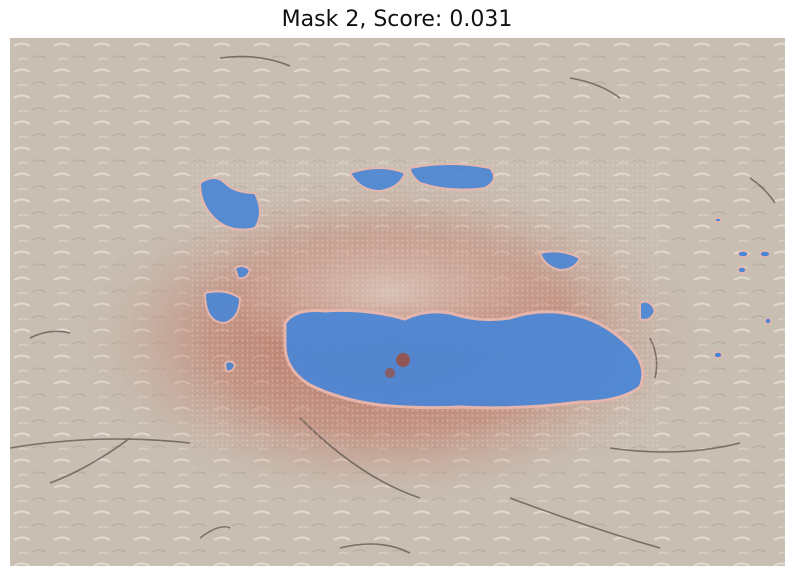  Describe the element at coordinates (742, 288) in the screenshot. I see `mask-dots-right` at that location.